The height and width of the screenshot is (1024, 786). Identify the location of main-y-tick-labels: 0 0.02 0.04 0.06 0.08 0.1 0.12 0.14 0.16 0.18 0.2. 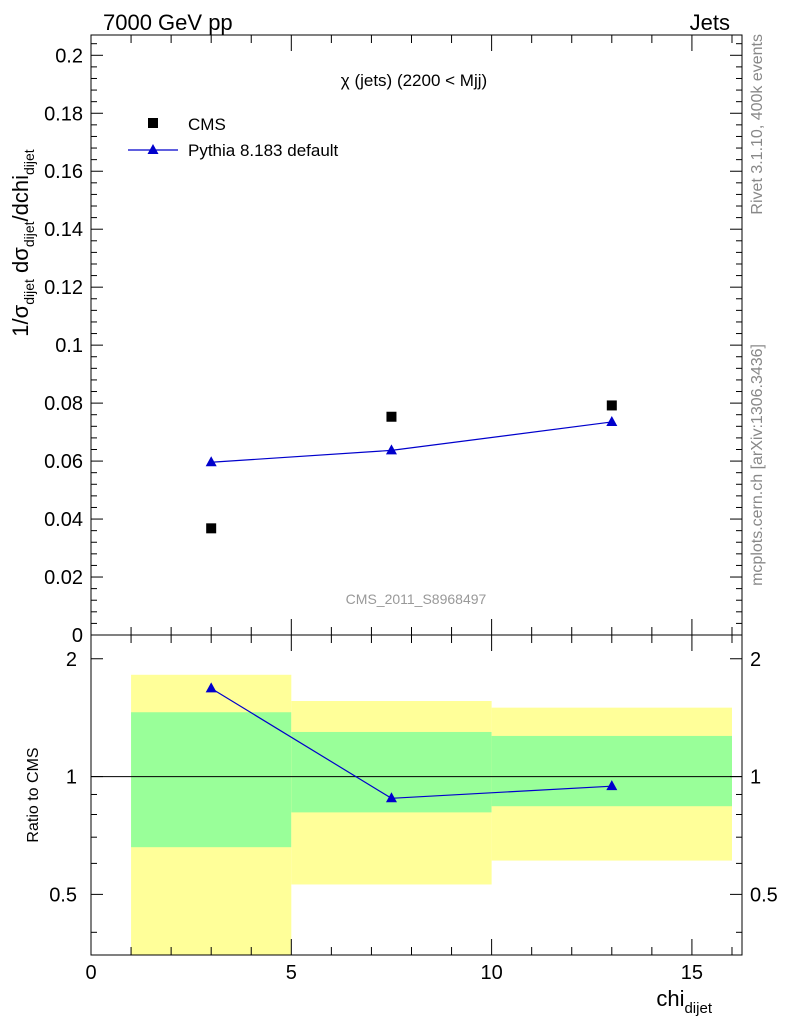
(63, 346).